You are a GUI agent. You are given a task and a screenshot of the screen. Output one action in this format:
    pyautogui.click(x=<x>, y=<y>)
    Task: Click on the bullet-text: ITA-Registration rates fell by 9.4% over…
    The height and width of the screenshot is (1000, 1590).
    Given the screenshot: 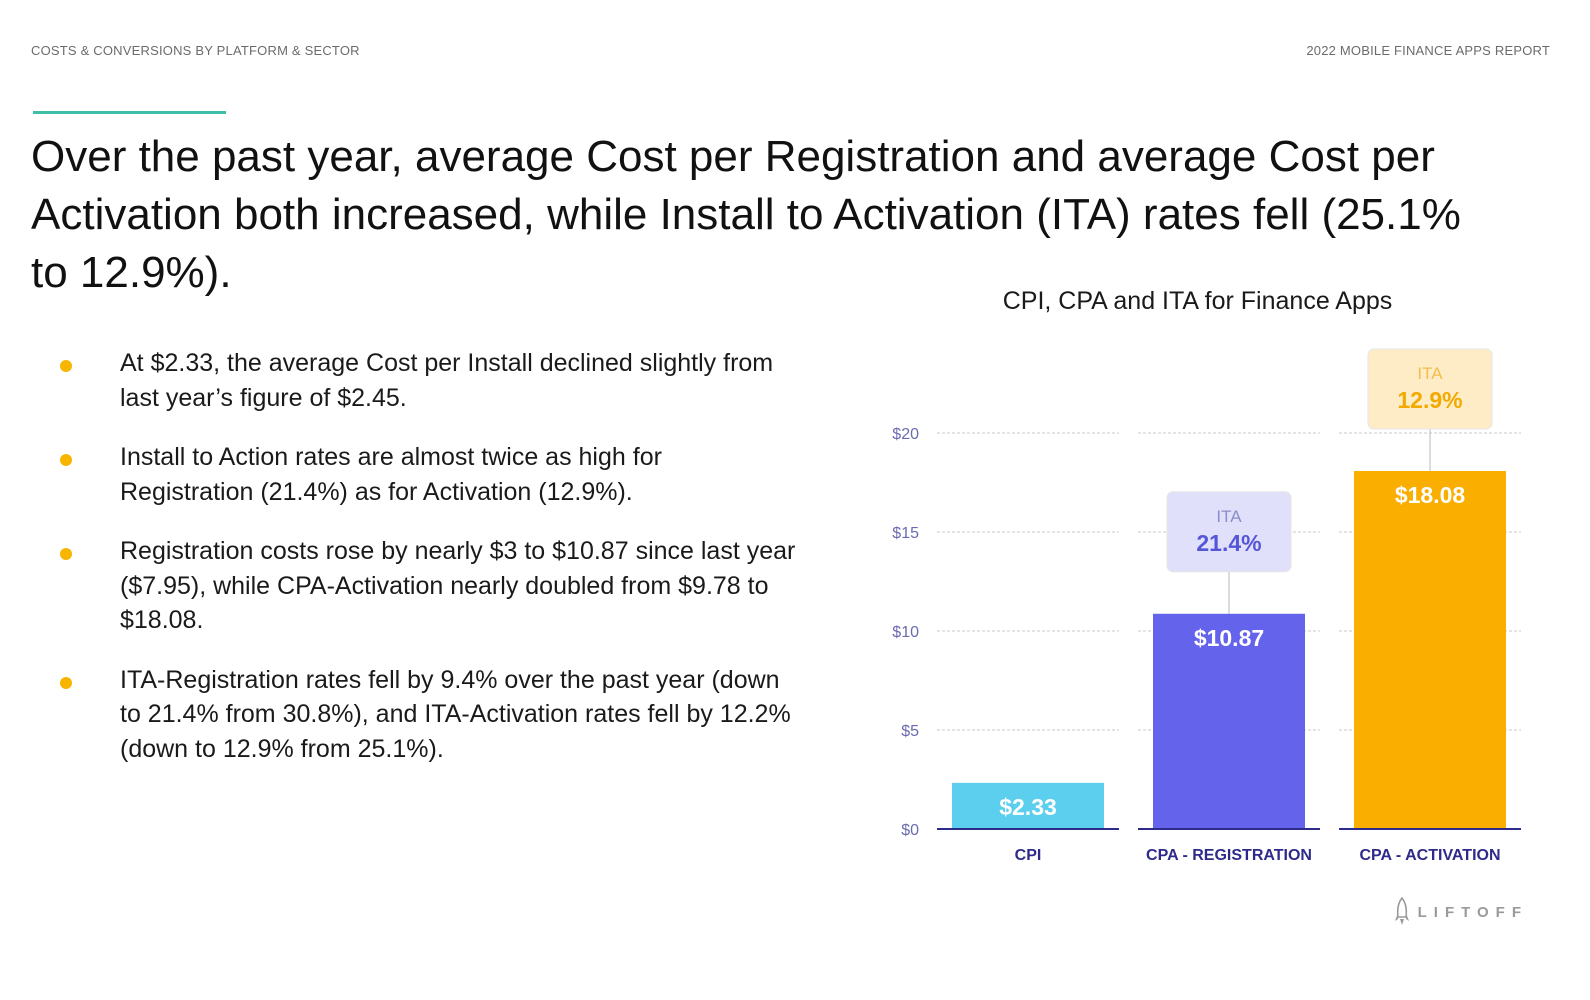 What is the action you would take?
    pyautogui.click(x=455, y=714)
    